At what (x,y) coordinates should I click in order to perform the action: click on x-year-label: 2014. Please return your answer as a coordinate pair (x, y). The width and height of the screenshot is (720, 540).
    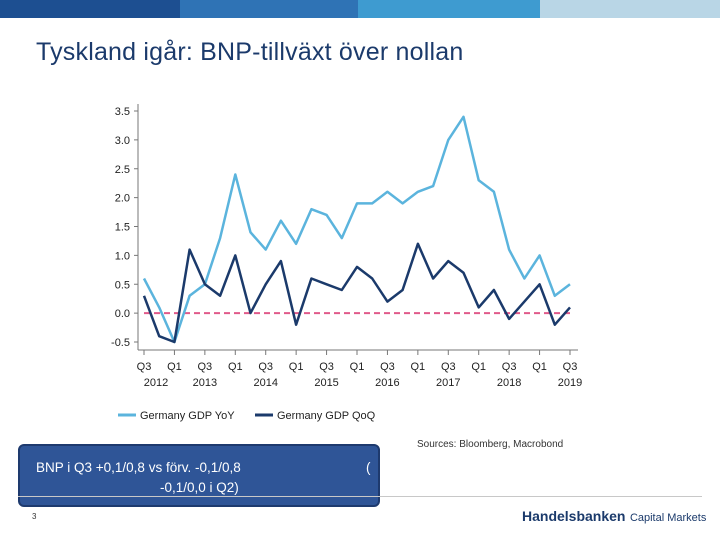
    Looking at the image, I should click on (265, 383).